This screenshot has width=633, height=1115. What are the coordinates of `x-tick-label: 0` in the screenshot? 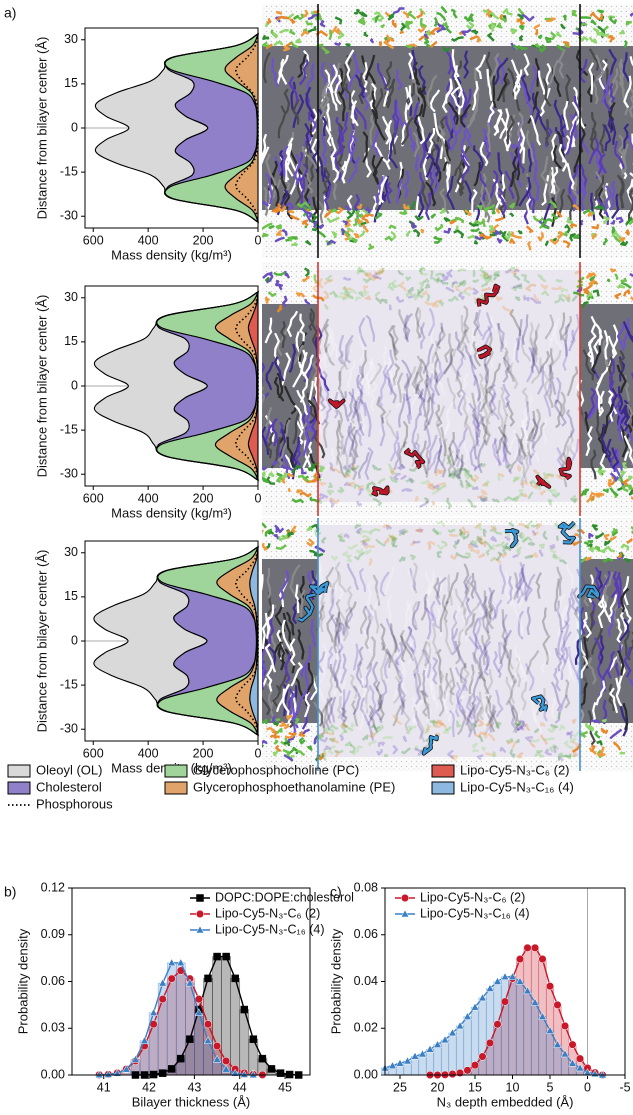 It's located at (258, 498).